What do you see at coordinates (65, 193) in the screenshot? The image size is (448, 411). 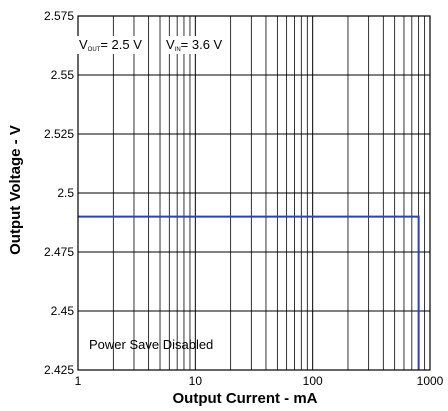 I see `y-tick-label: 2.5` at bounding box center [65, 193].